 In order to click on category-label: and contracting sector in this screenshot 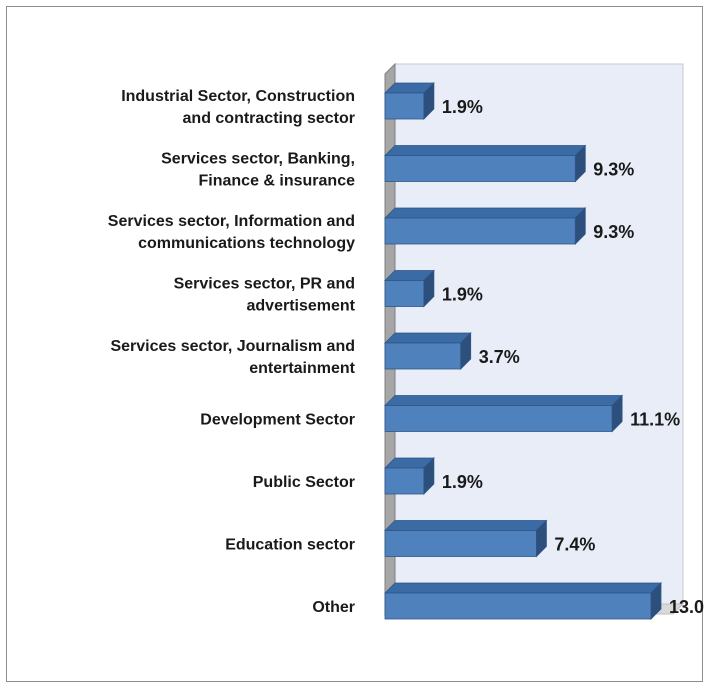, I will do `click(269, 118)`.